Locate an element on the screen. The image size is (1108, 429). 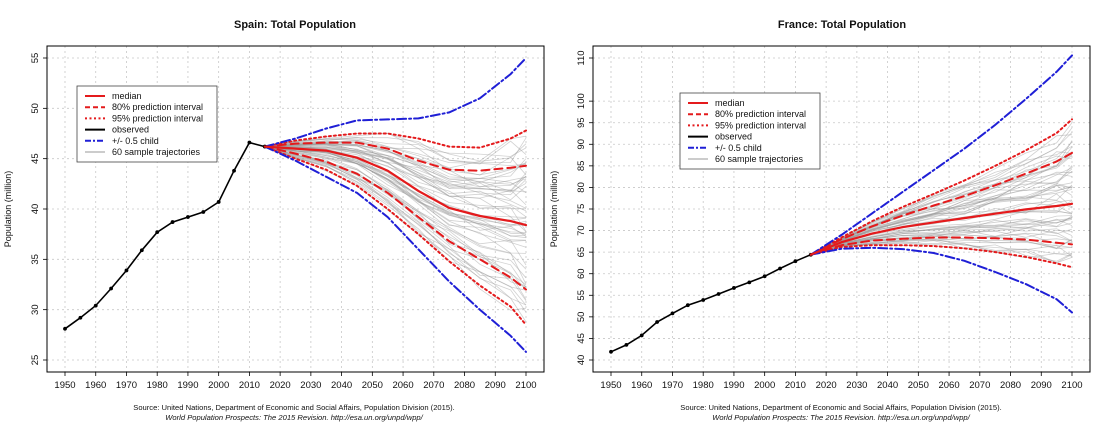
france-y-tick-label: 90 is located at coordinates (581, 144).